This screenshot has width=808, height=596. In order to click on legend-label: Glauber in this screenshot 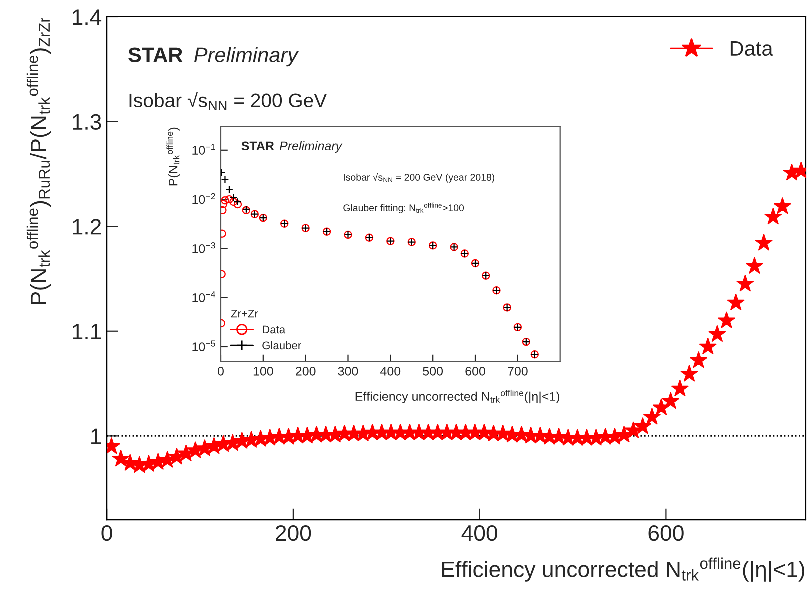, I will do `click(282, 345)`.